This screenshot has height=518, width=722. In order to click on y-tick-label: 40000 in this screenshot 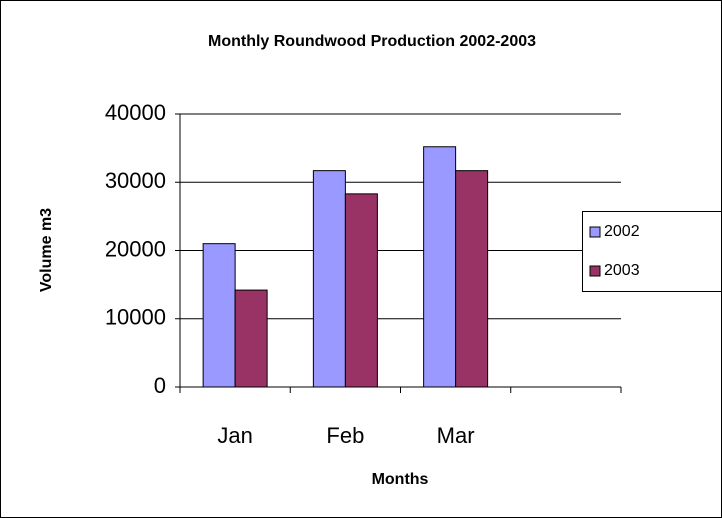, I will do `click(135, 112)`.